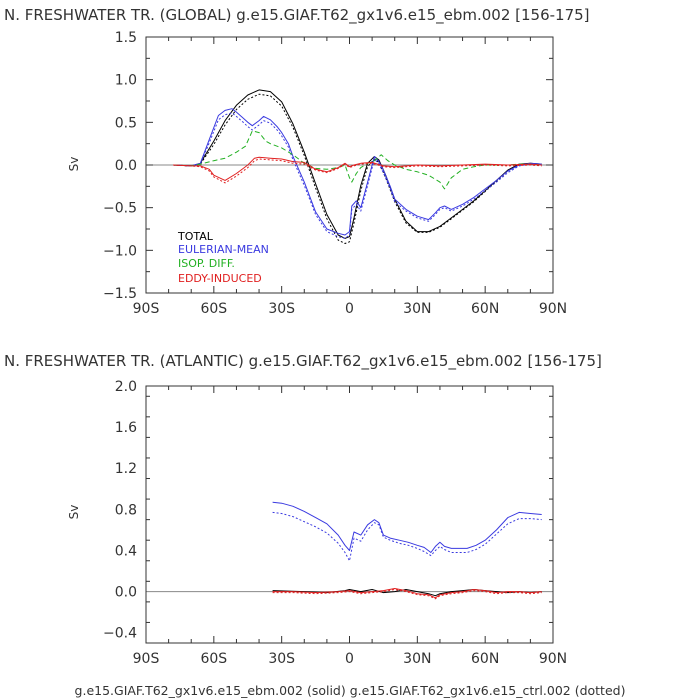 This screenshot has width=700, height=700. I want to click on global-series-eddy-induced-solid, so click(357, 168).